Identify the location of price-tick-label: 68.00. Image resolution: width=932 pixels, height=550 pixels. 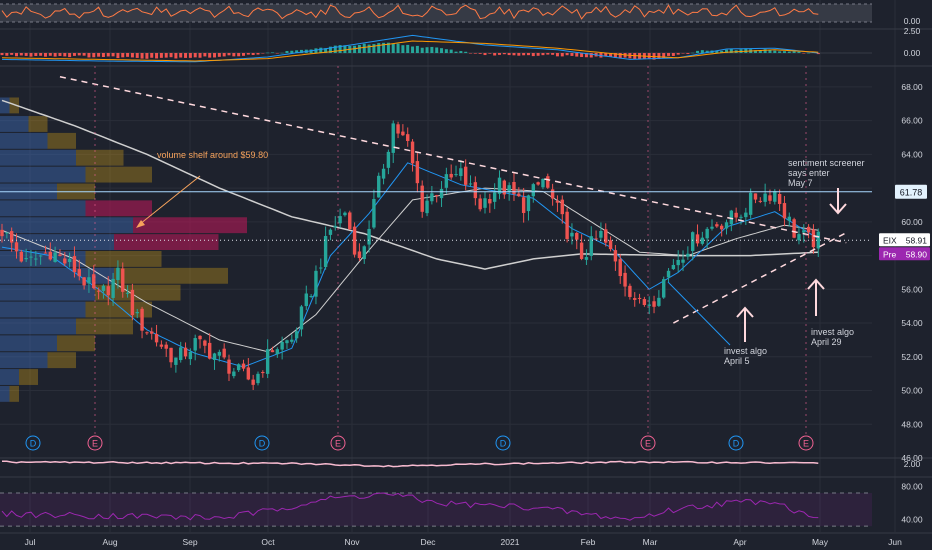
(912, 87).